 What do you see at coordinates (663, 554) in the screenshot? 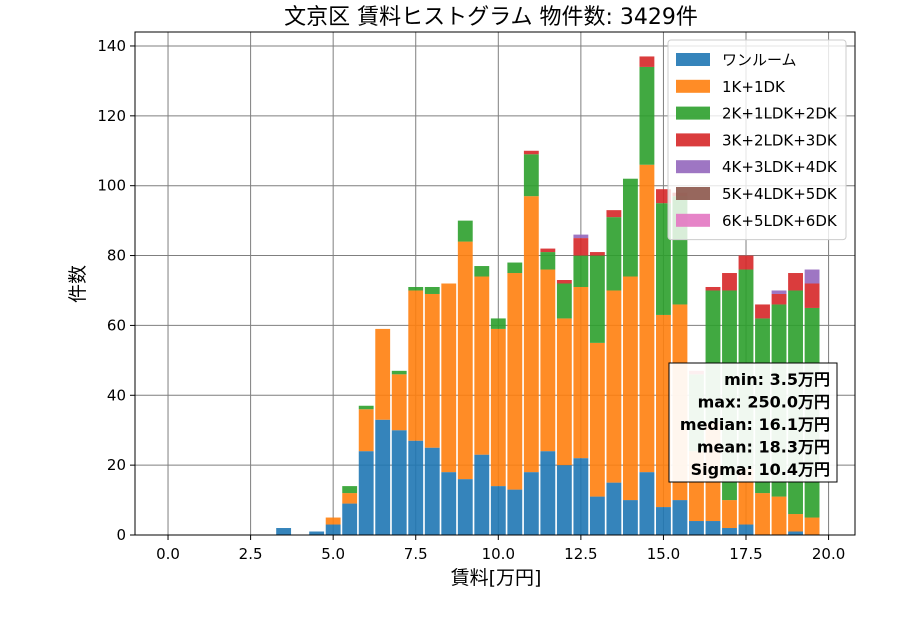
I see `x-tick-label: 15.0` at bounding box center [663, 554].